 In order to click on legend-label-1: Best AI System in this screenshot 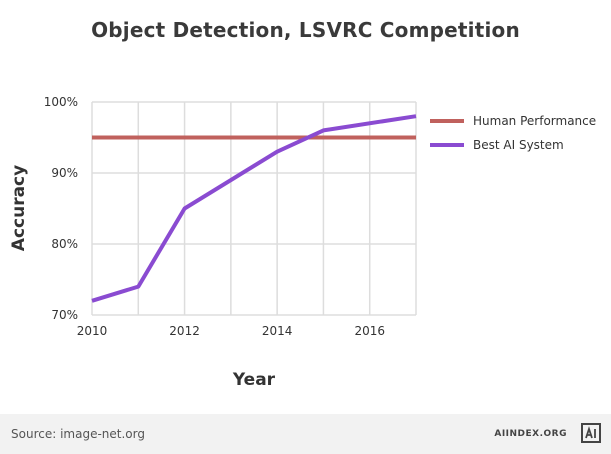, I will do `click(518, 145)`.